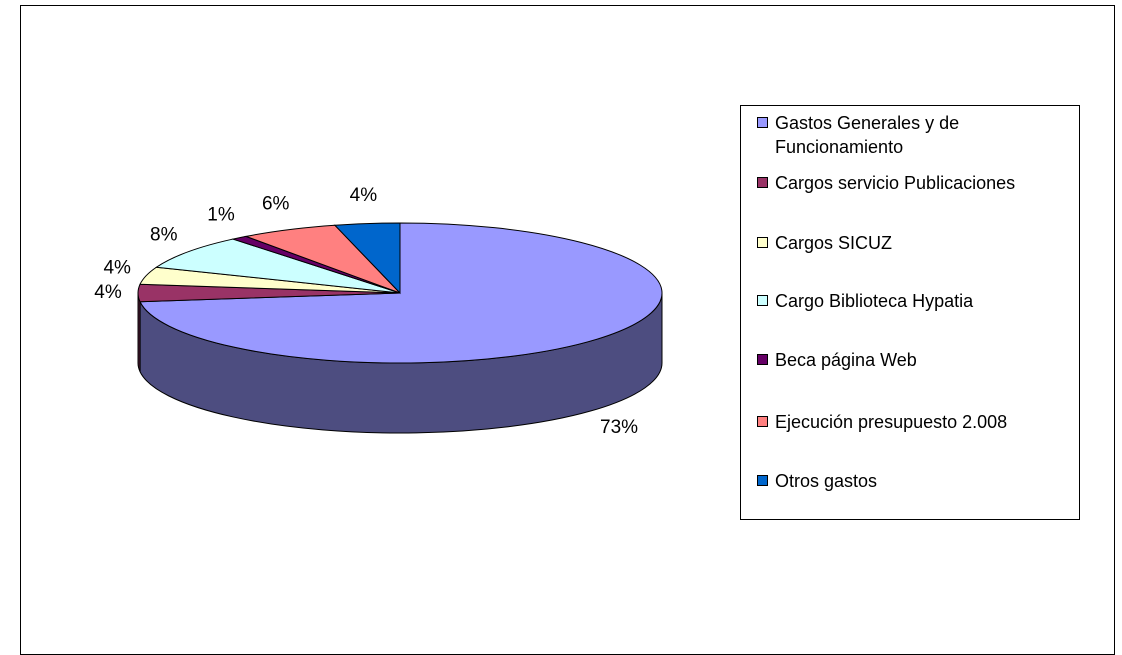 The width and height of the screenshot is (1122, 655). I want to click on legend-item: Beca página Web, so click(917, 360).